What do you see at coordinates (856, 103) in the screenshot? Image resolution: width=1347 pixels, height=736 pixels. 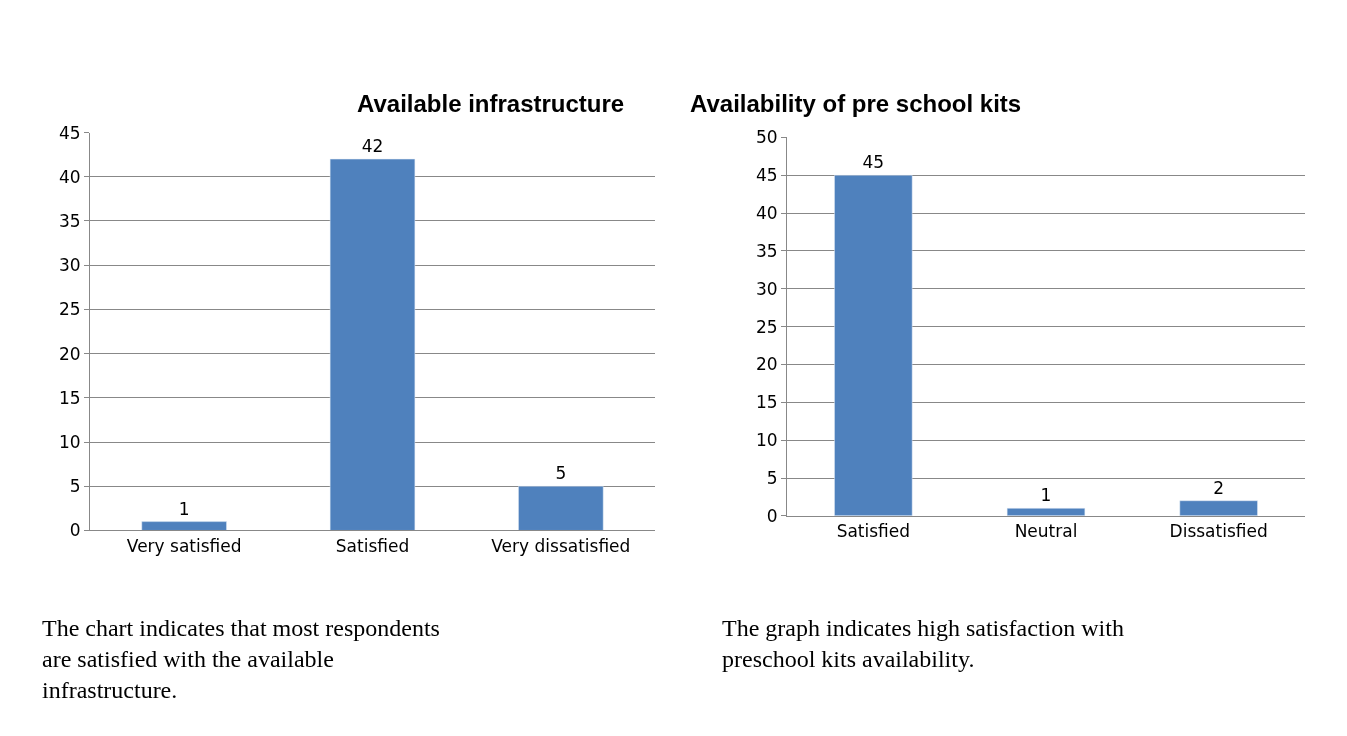 I see `chart-title: Availability of pre school kits` at bounding box center [856, 103].